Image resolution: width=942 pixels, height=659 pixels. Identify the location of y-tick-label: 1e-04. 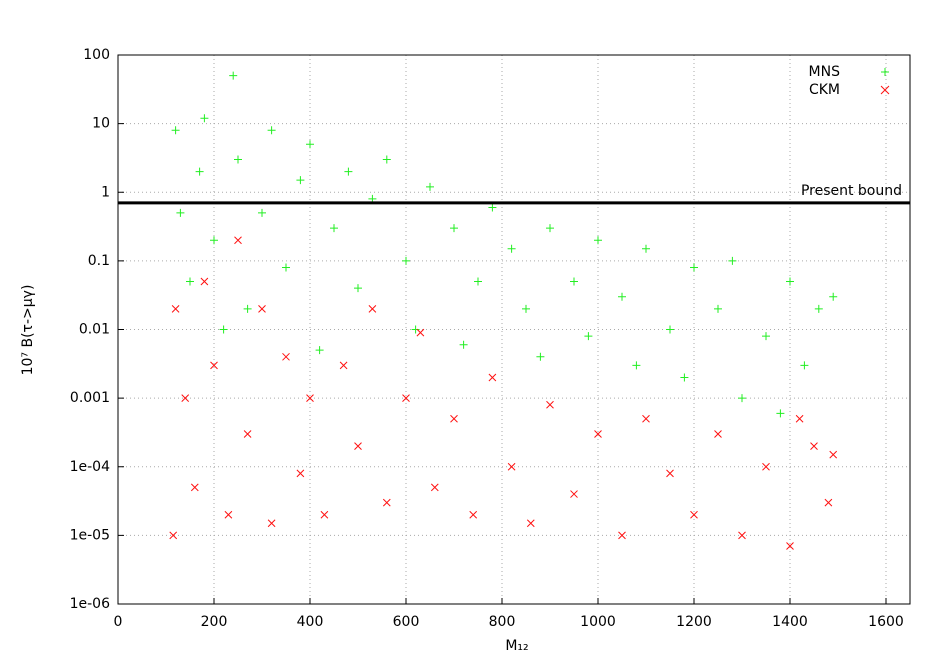
(90, 467).